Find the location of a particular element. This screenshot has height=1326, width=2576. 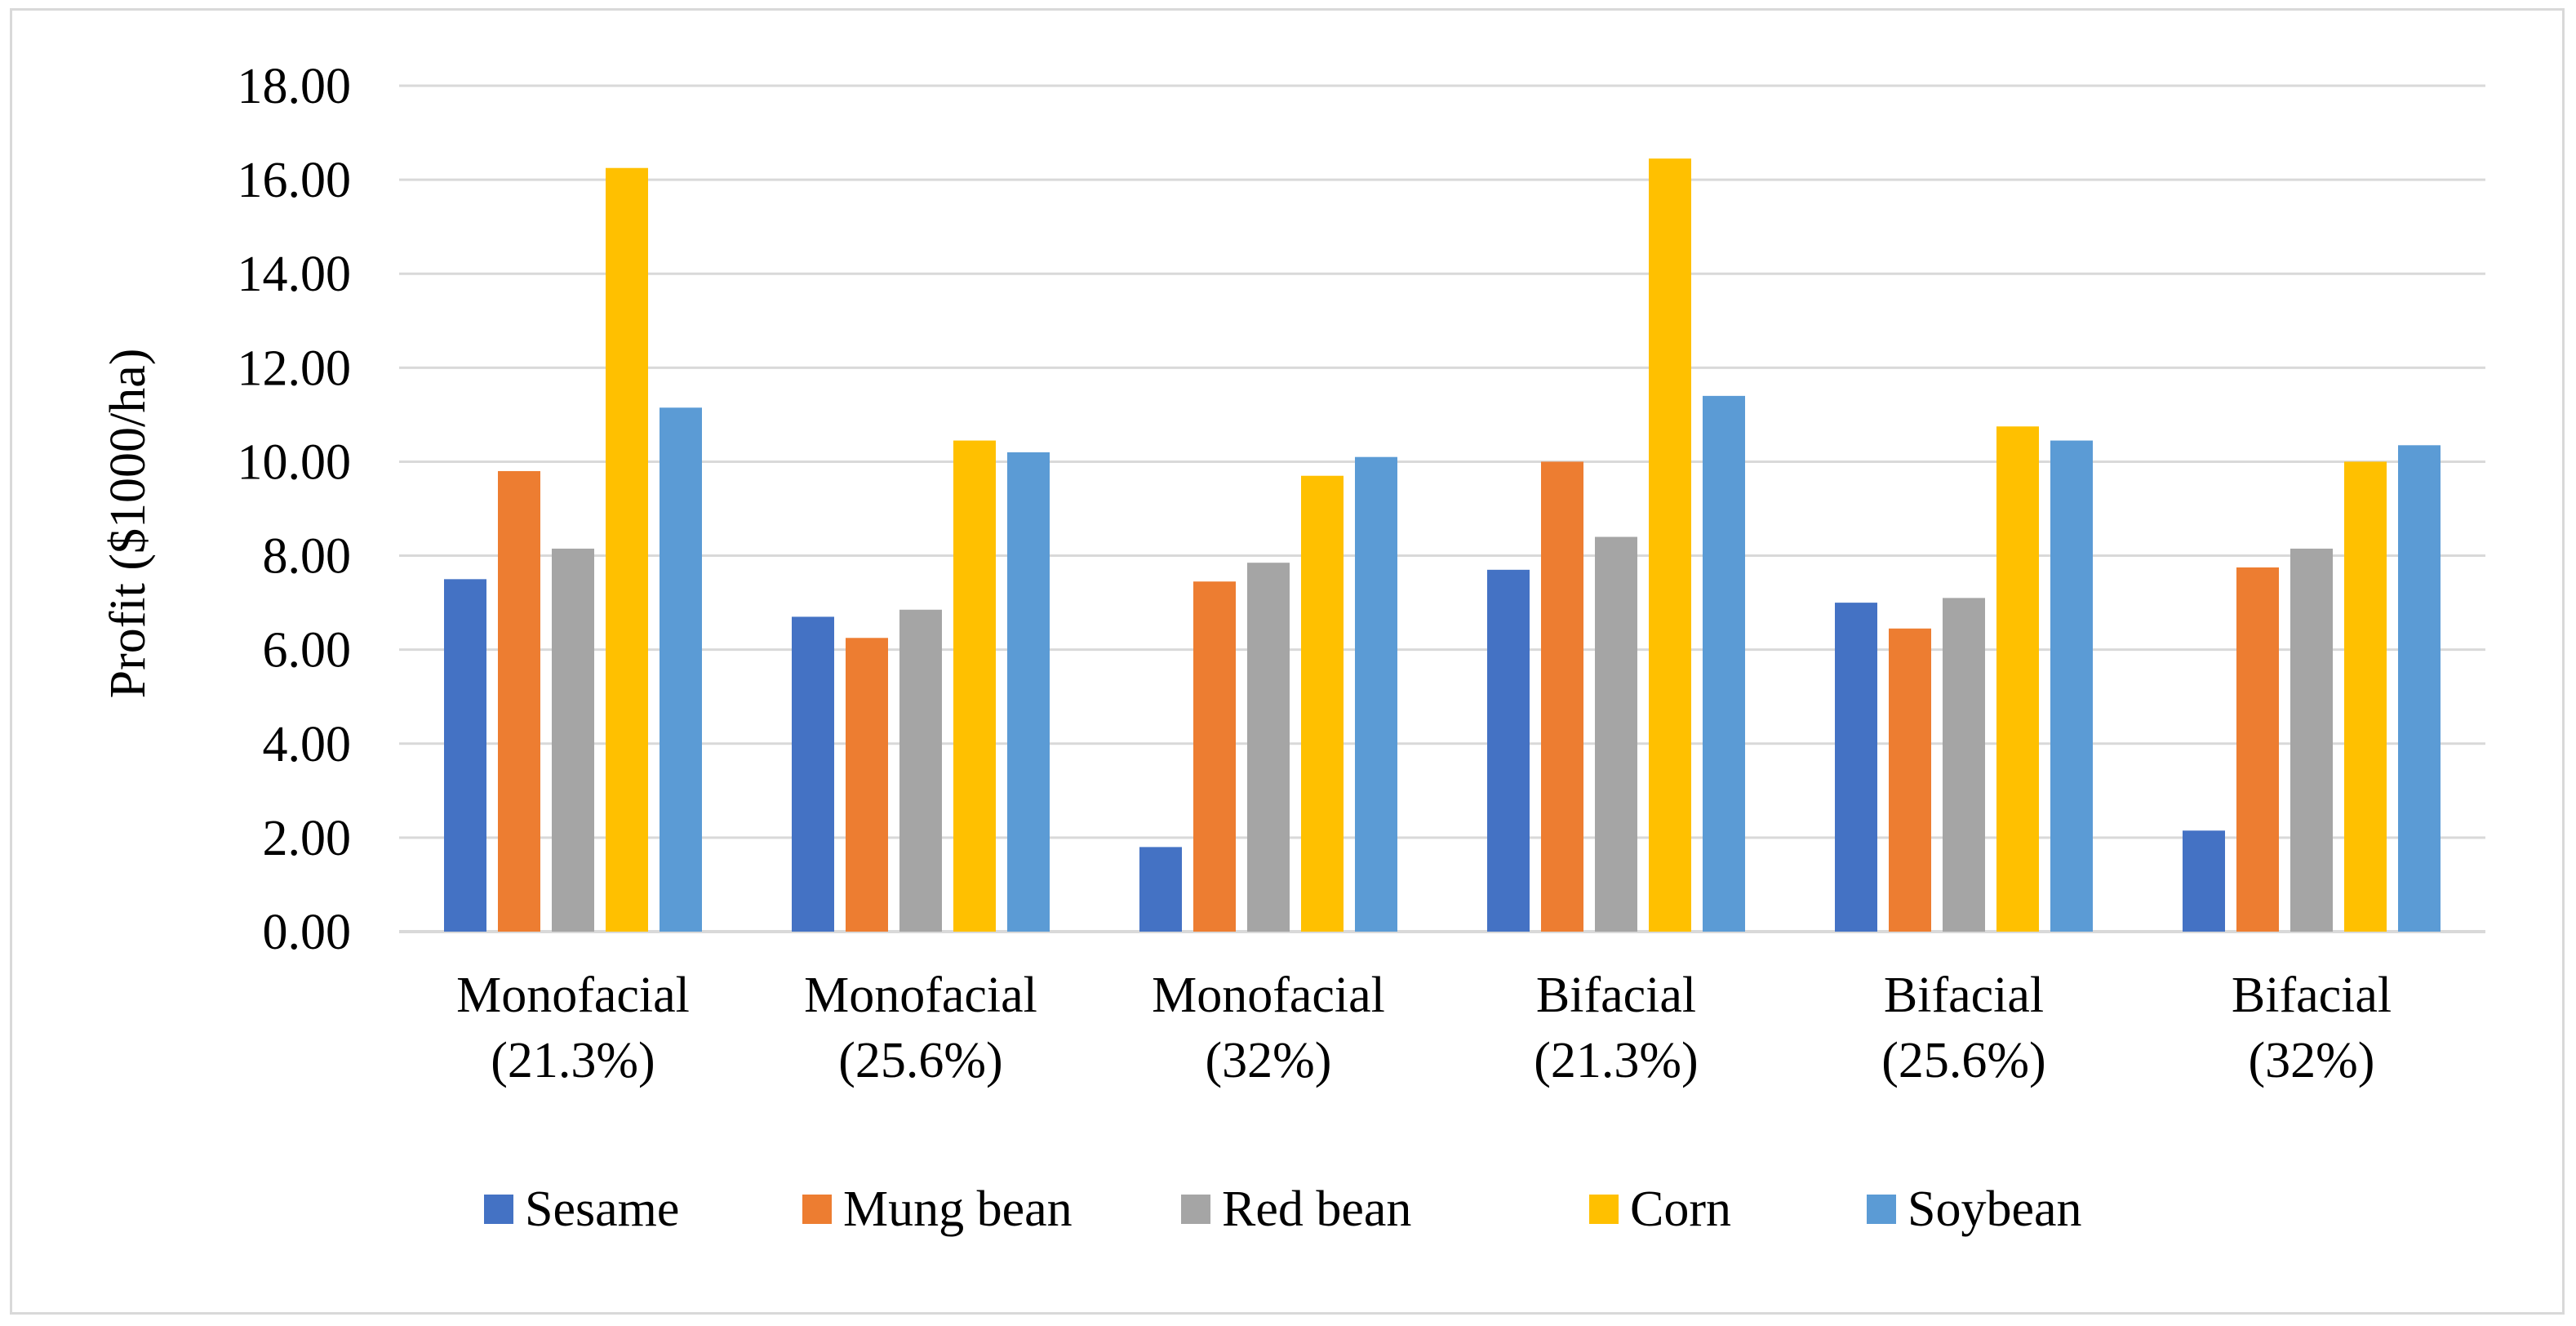

y-tick-label: 2.00 is located at coordinates (307, 838).